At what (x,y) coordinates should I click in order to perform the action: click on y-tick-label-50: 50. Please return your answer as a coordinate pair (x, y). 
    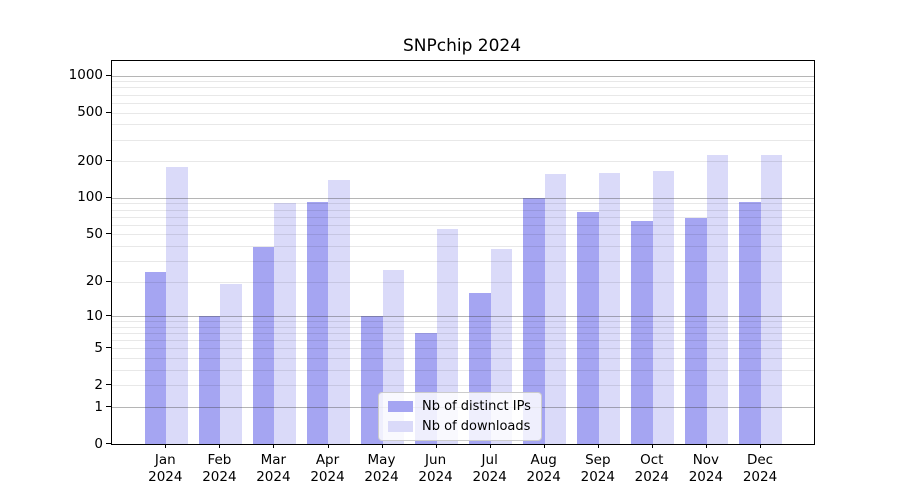
    Looking at the image, I should click on (94, 233).